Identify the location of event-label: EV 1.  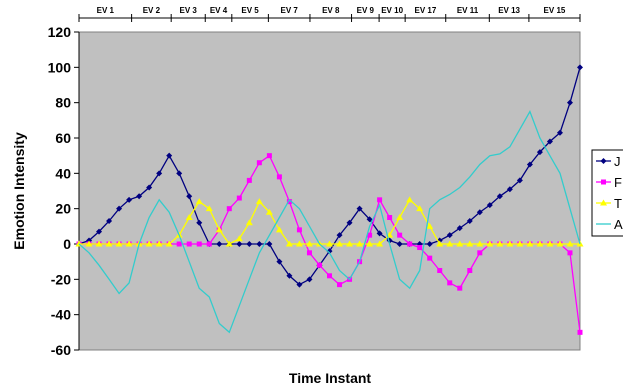
(106, 10).